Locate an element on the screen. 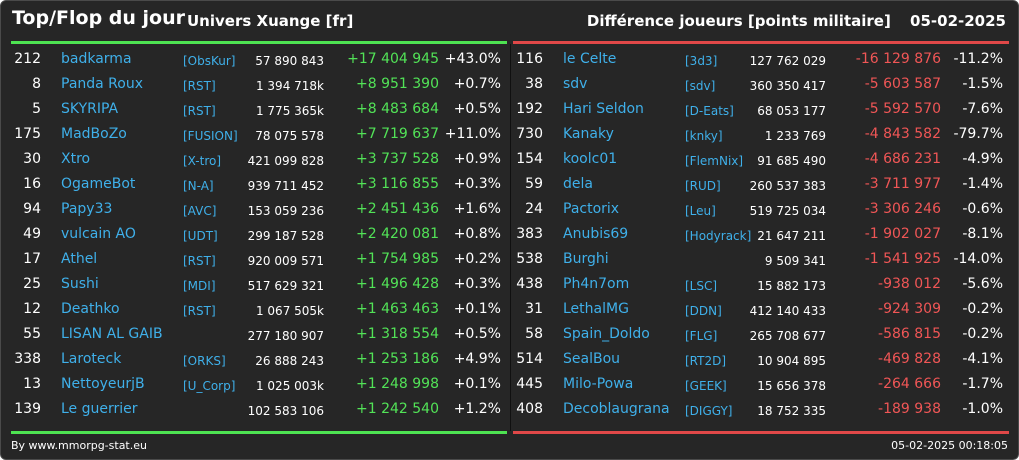 This screenshot has width=1019, height=460. percent-change: -0.2% is located at coordinates (982, 334).